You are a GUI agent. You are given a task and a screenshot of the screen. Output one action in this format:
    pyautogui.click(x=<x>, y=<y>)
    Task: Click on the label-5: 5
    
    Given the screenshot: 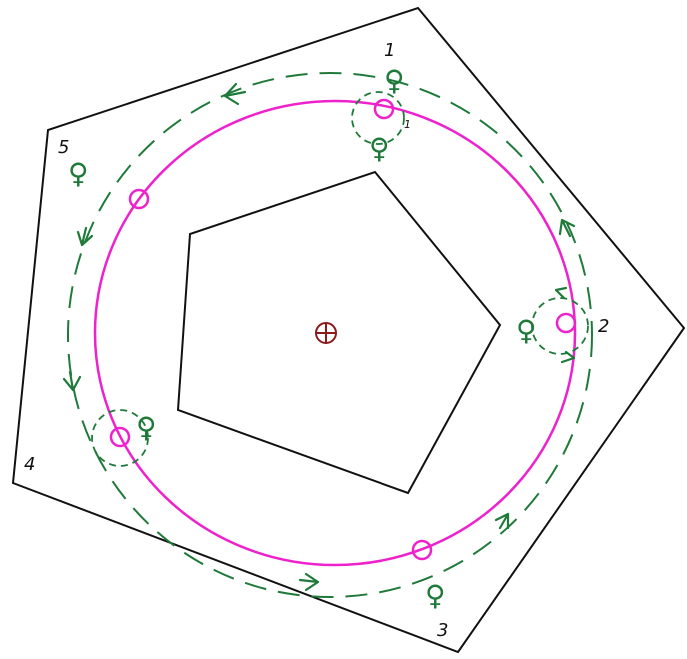 What is the action you would take?
    pyautogui.click(x=63, y=147)
    